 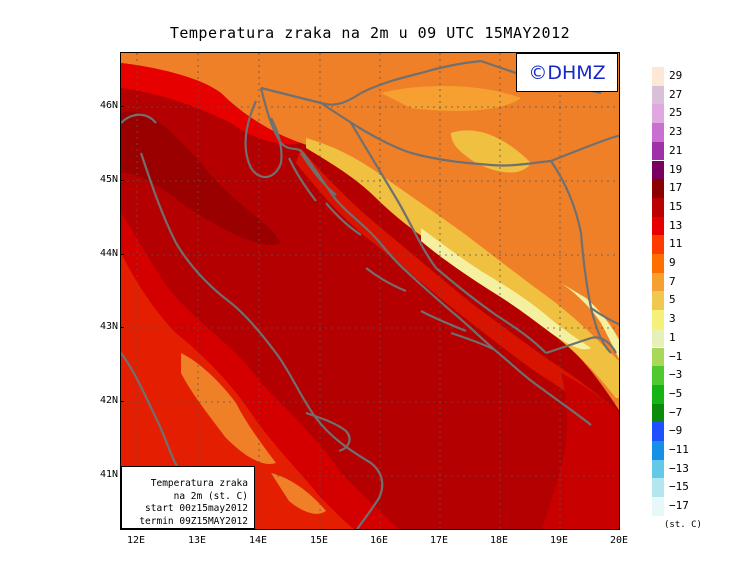 I want to click on legend-level-label: −13, so click(x=679, y=468).